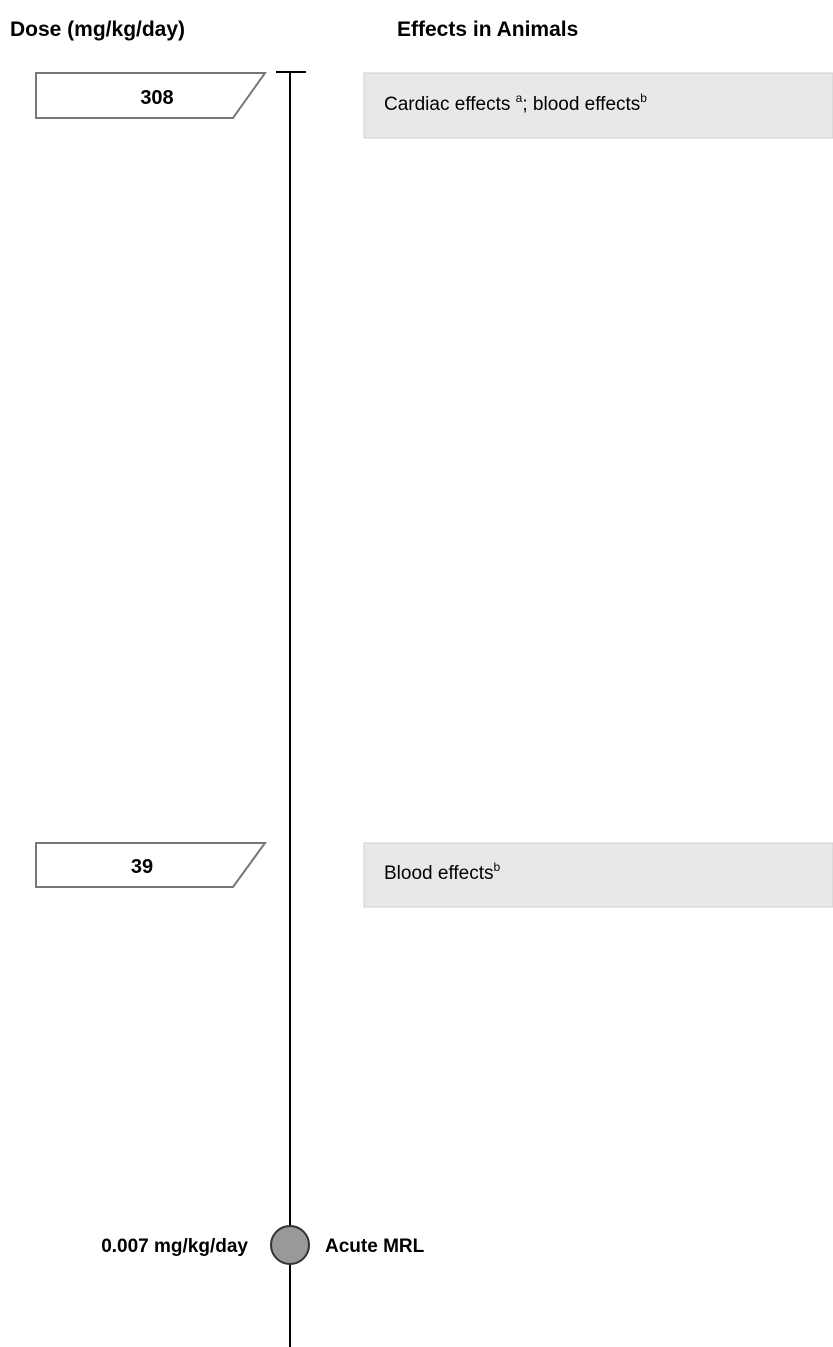 Image resolution: width=833 pixels, height=1347 pixels. I want to click on effect-text: Blood effectsb, so click(442, 872).